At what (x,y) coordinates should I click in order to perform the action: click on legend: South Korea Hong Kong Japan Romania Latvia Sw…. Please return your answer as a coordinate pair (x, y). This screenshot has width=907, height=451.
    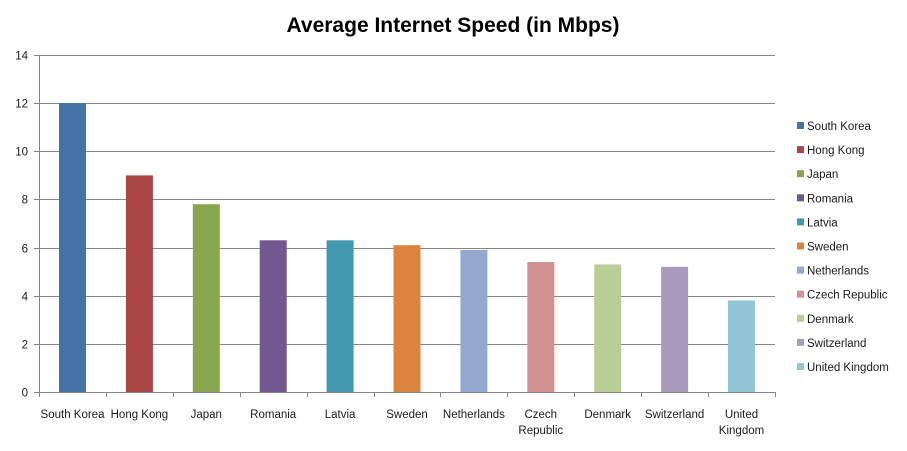
    Looking at the image, I should click on (843, 247).